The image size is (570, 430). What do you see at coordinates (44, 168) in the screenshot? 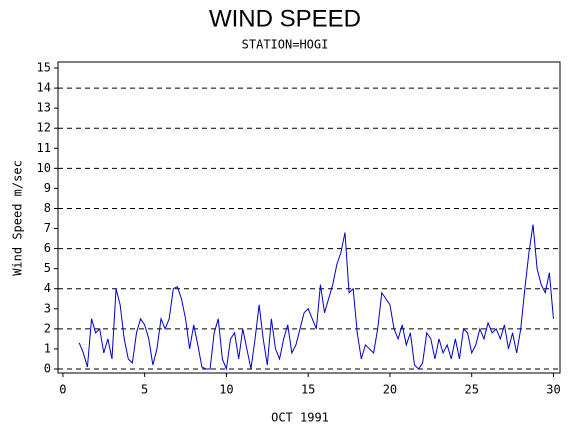
I see `y-tick-label: 10` at bounding box center [44, 168].